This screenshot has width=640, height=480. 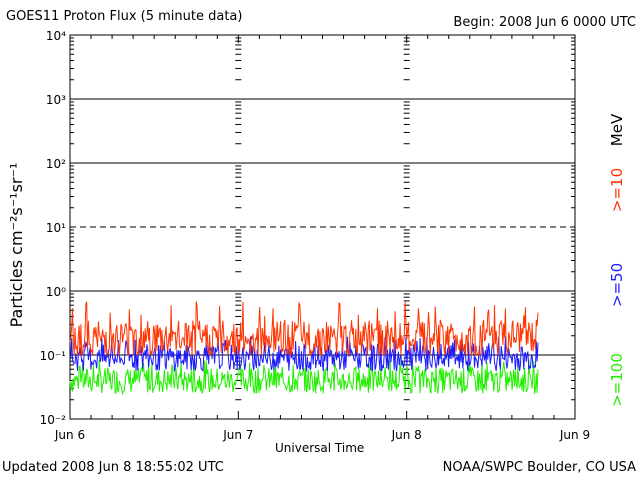 What do you see at coordinates (56, 164) in the screenshot?
I see `y-tick-label: 10²` at bounding box center [56, 164].